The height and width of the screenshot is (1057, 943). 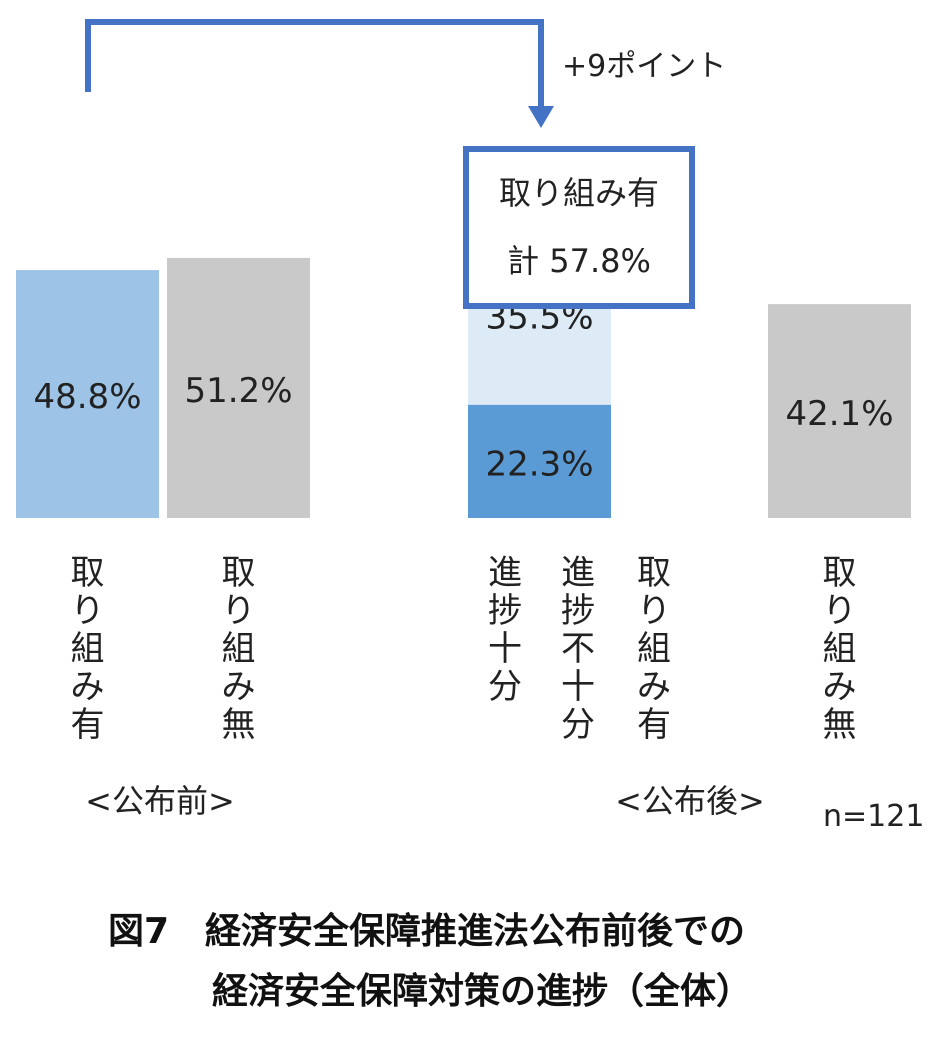 I want to click on callout-total: 計 57.8%, so click(x=579, y=261).